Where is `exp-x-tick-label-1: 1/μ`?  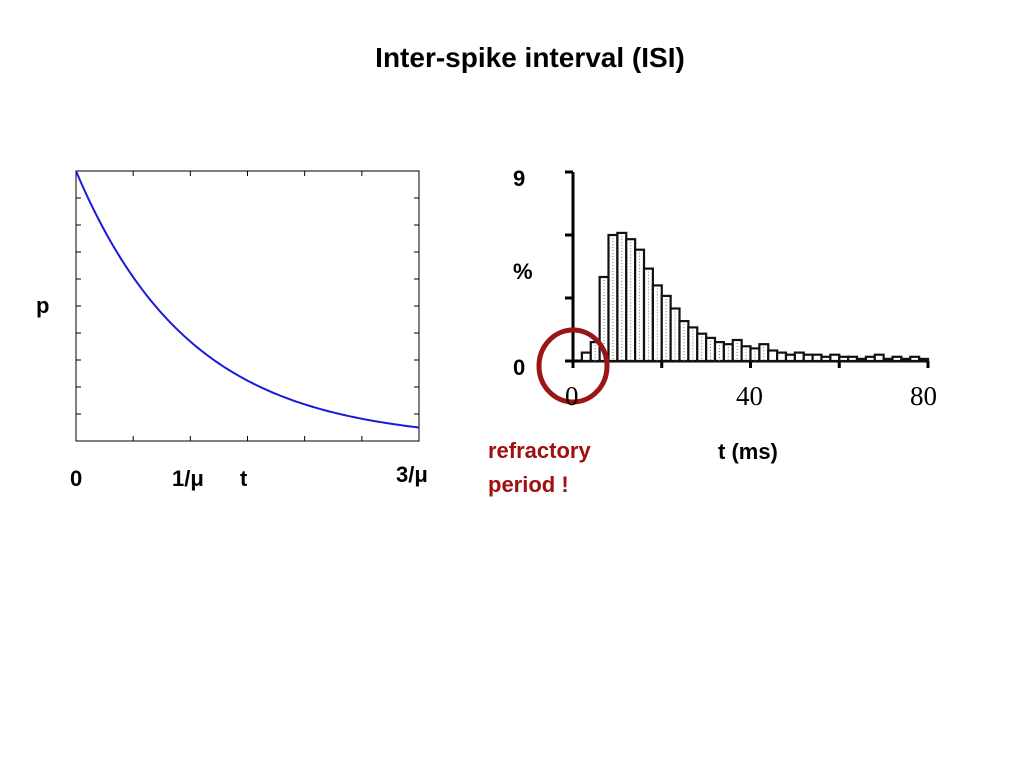
exp-x-tick-label-1: 1/μ is located at coordinates (188, 478).